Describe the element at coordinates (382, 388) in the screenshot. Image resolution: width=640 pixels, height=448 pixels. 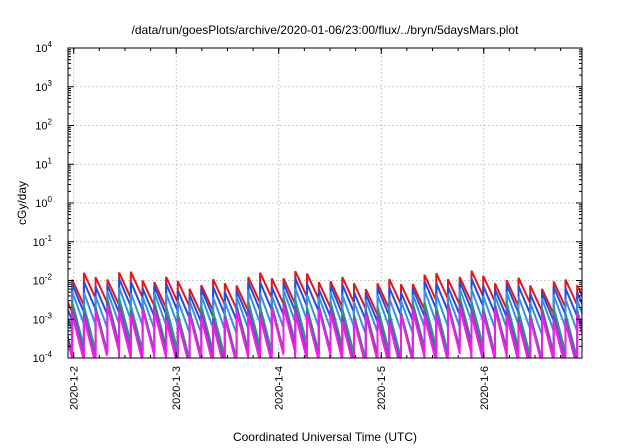
I see `x-tick-label: 2020-1-5` at that location.